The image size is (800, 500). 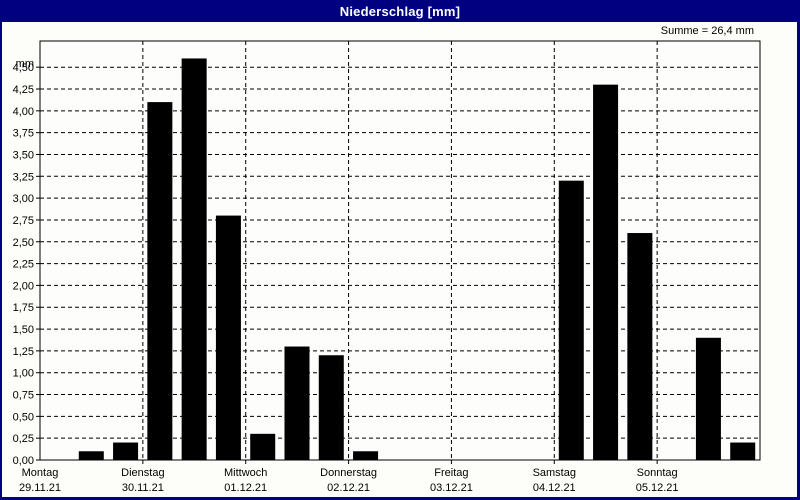 I want to click on y-tick-label: 1,75, so click(x=23, y=308).